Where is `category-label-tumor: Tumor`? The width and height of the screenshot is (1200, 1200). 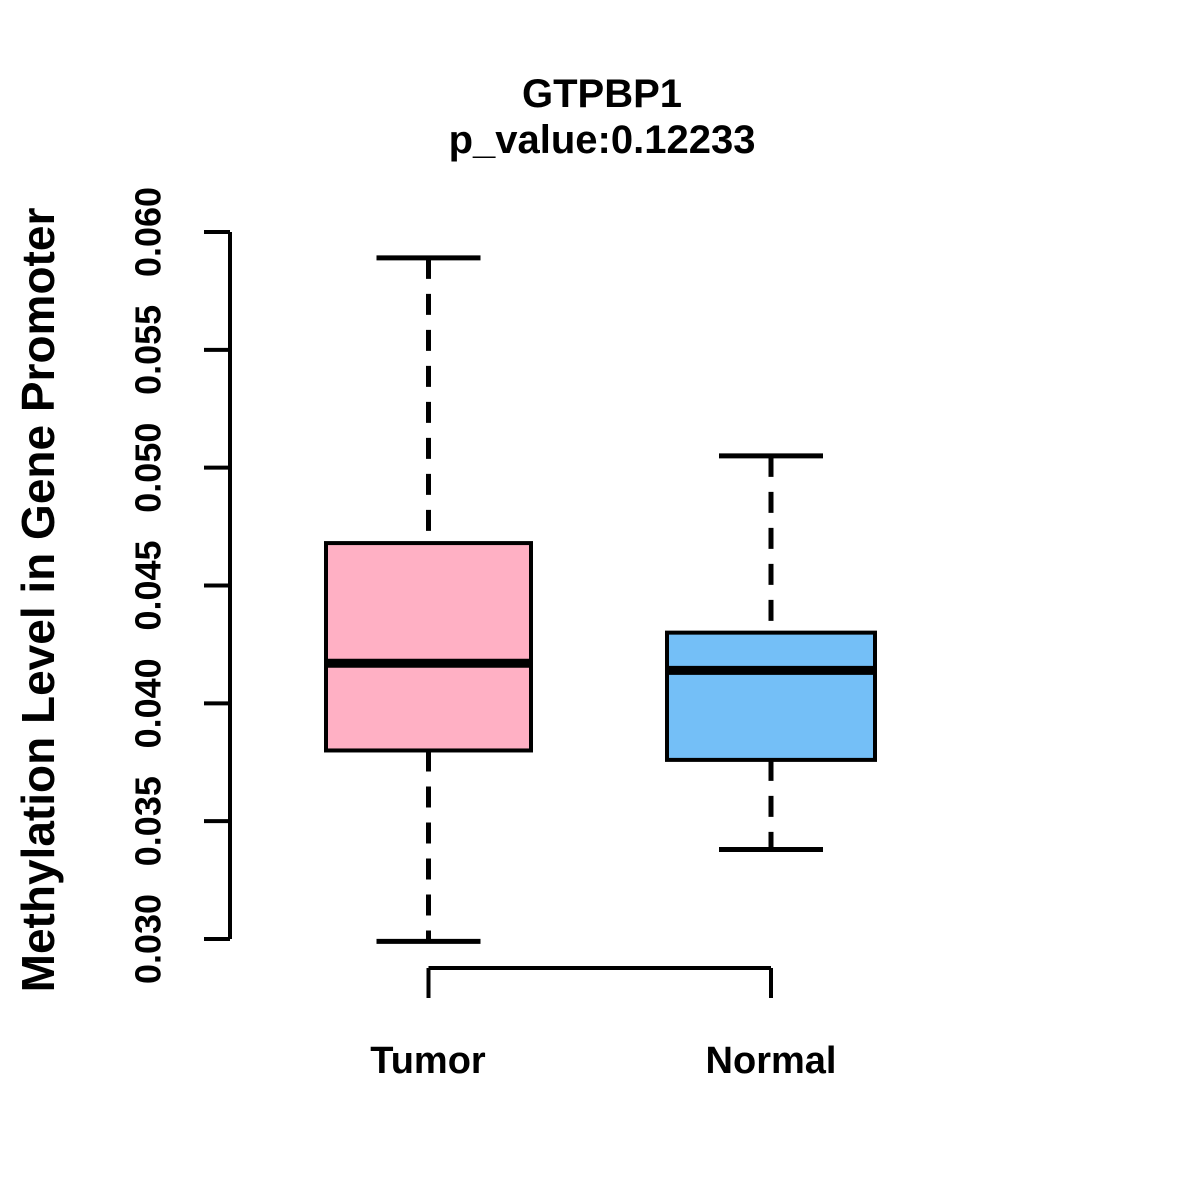 category-label-tumor: Tumor is located at coordinates (428, 1061).